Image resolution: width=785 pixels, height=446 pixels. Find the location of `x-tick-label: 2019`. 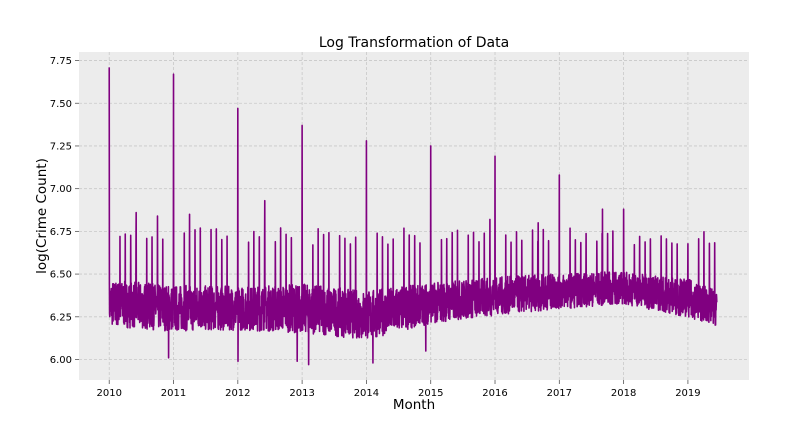

x-tick-label: 2019 is located at coordinates (687, 393).